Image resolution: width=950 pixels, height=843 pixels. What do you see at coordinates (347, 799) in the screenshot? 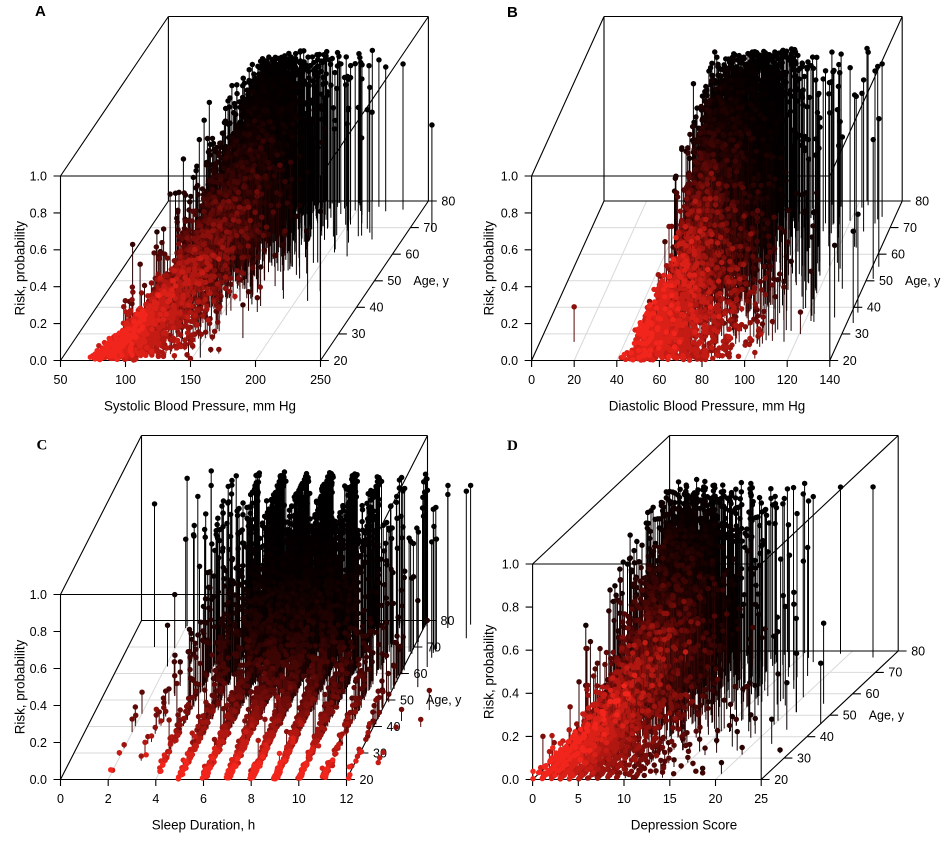
I see `svg-text: 12` at bounding box center [347, 799].